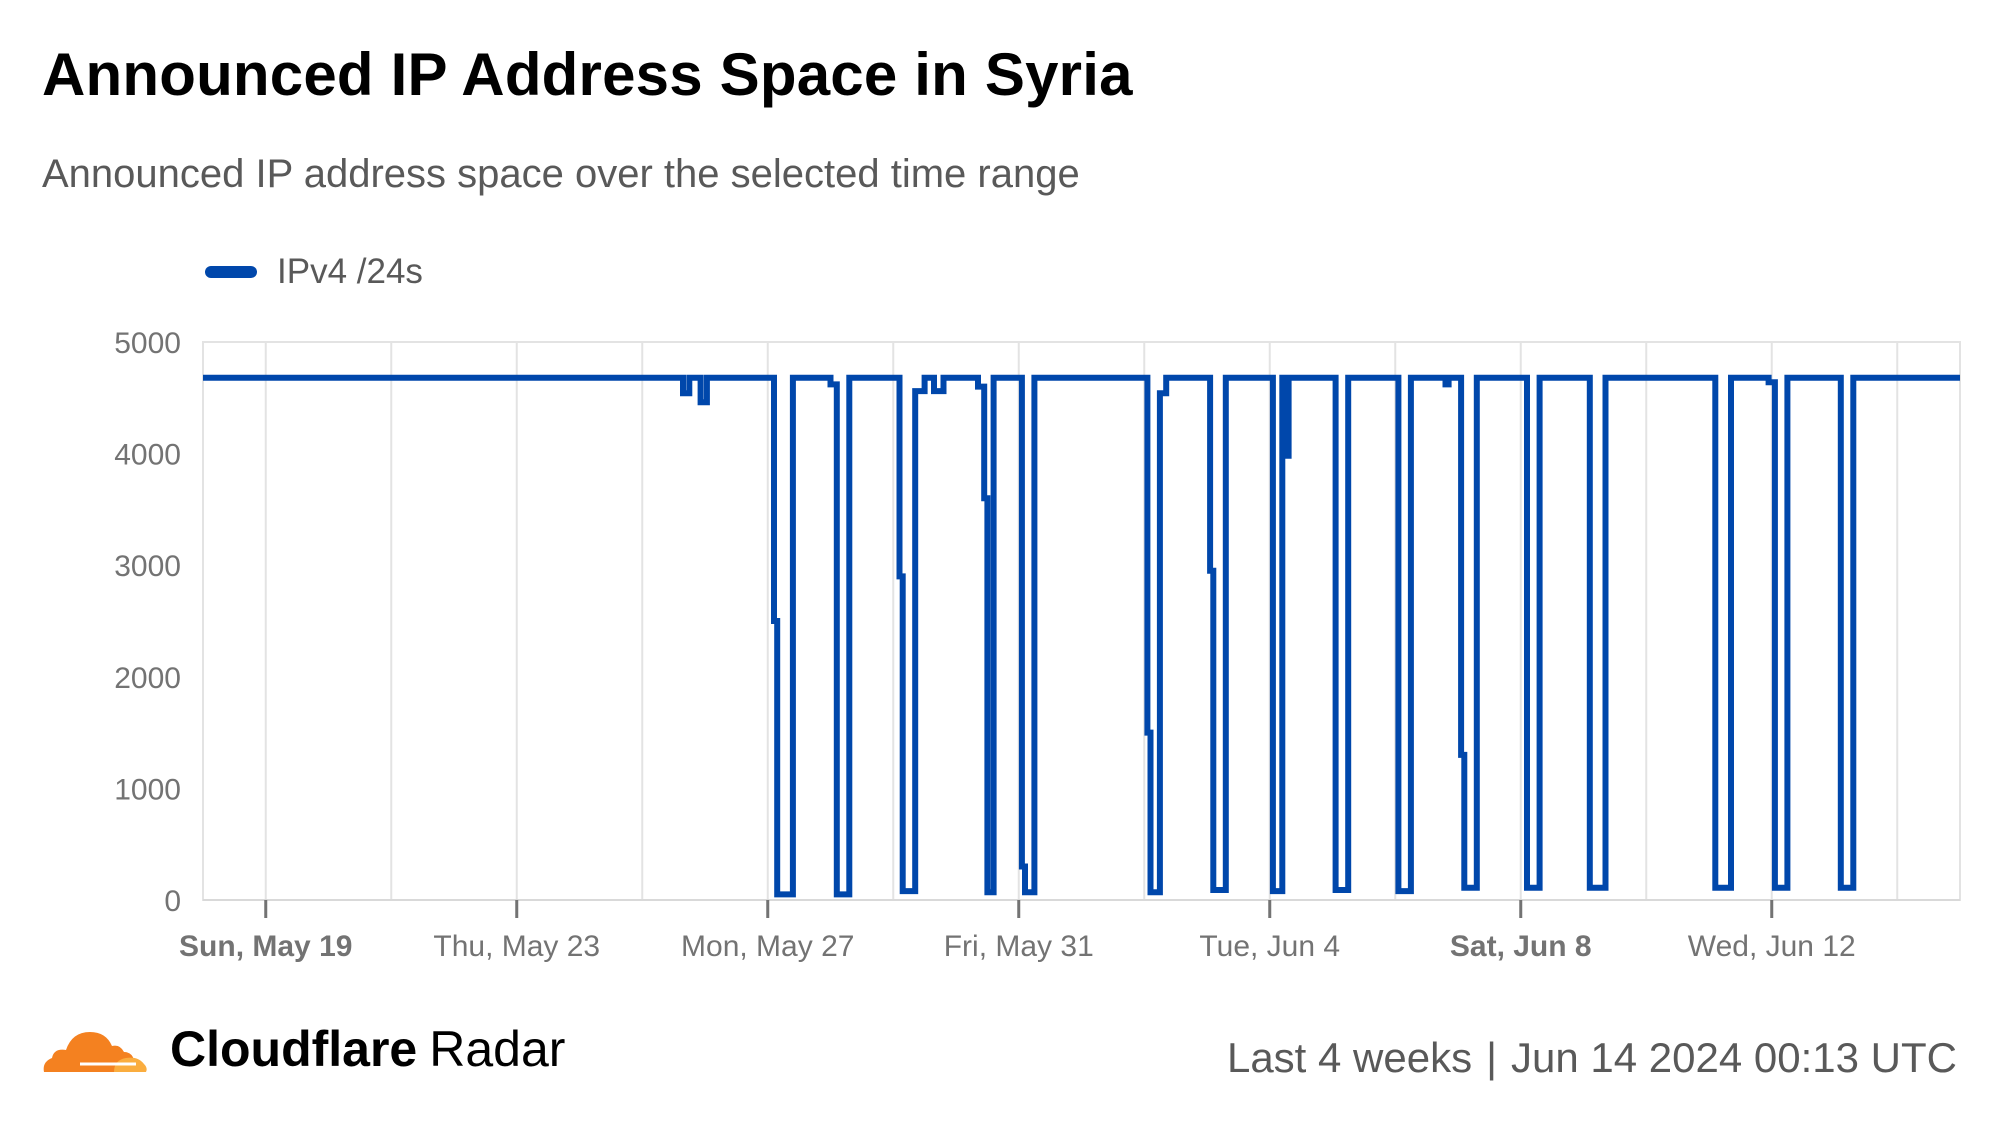 This screenshot has width=1999, height=1125. I want to click on time-range-info: Last 4 weeks | Jun 14 2024 00:13 UTC, so click(1592, 1058).